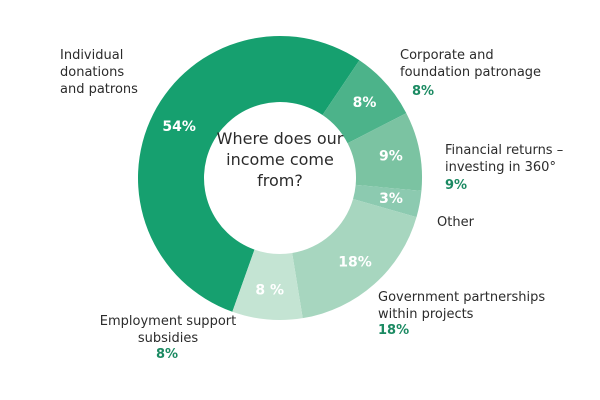  I want to click on category-label: Individual donations and patrons, so click(99, 72).